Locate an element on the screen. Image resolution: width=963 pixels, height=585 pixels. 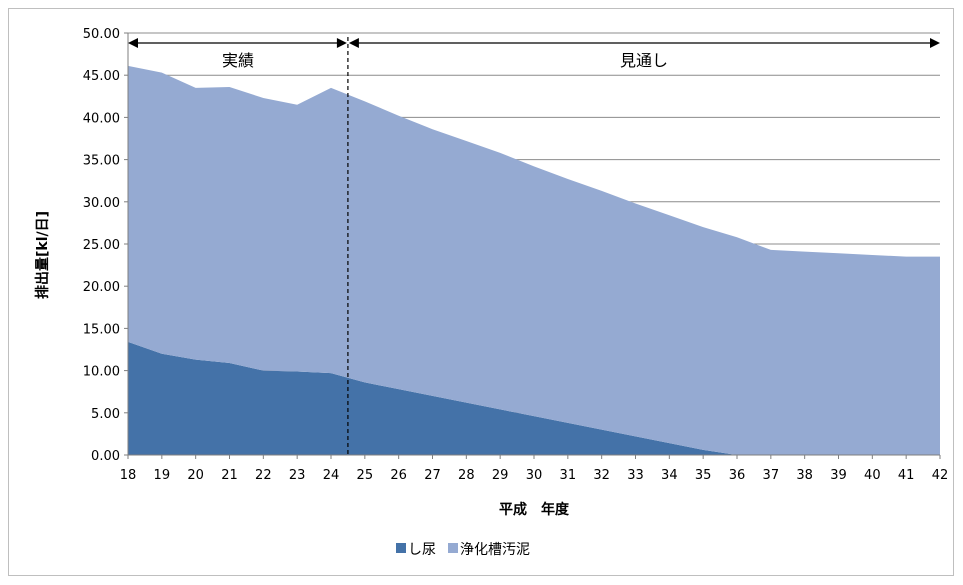
x-tick-label: 24 is located at coordinates (331, 475).